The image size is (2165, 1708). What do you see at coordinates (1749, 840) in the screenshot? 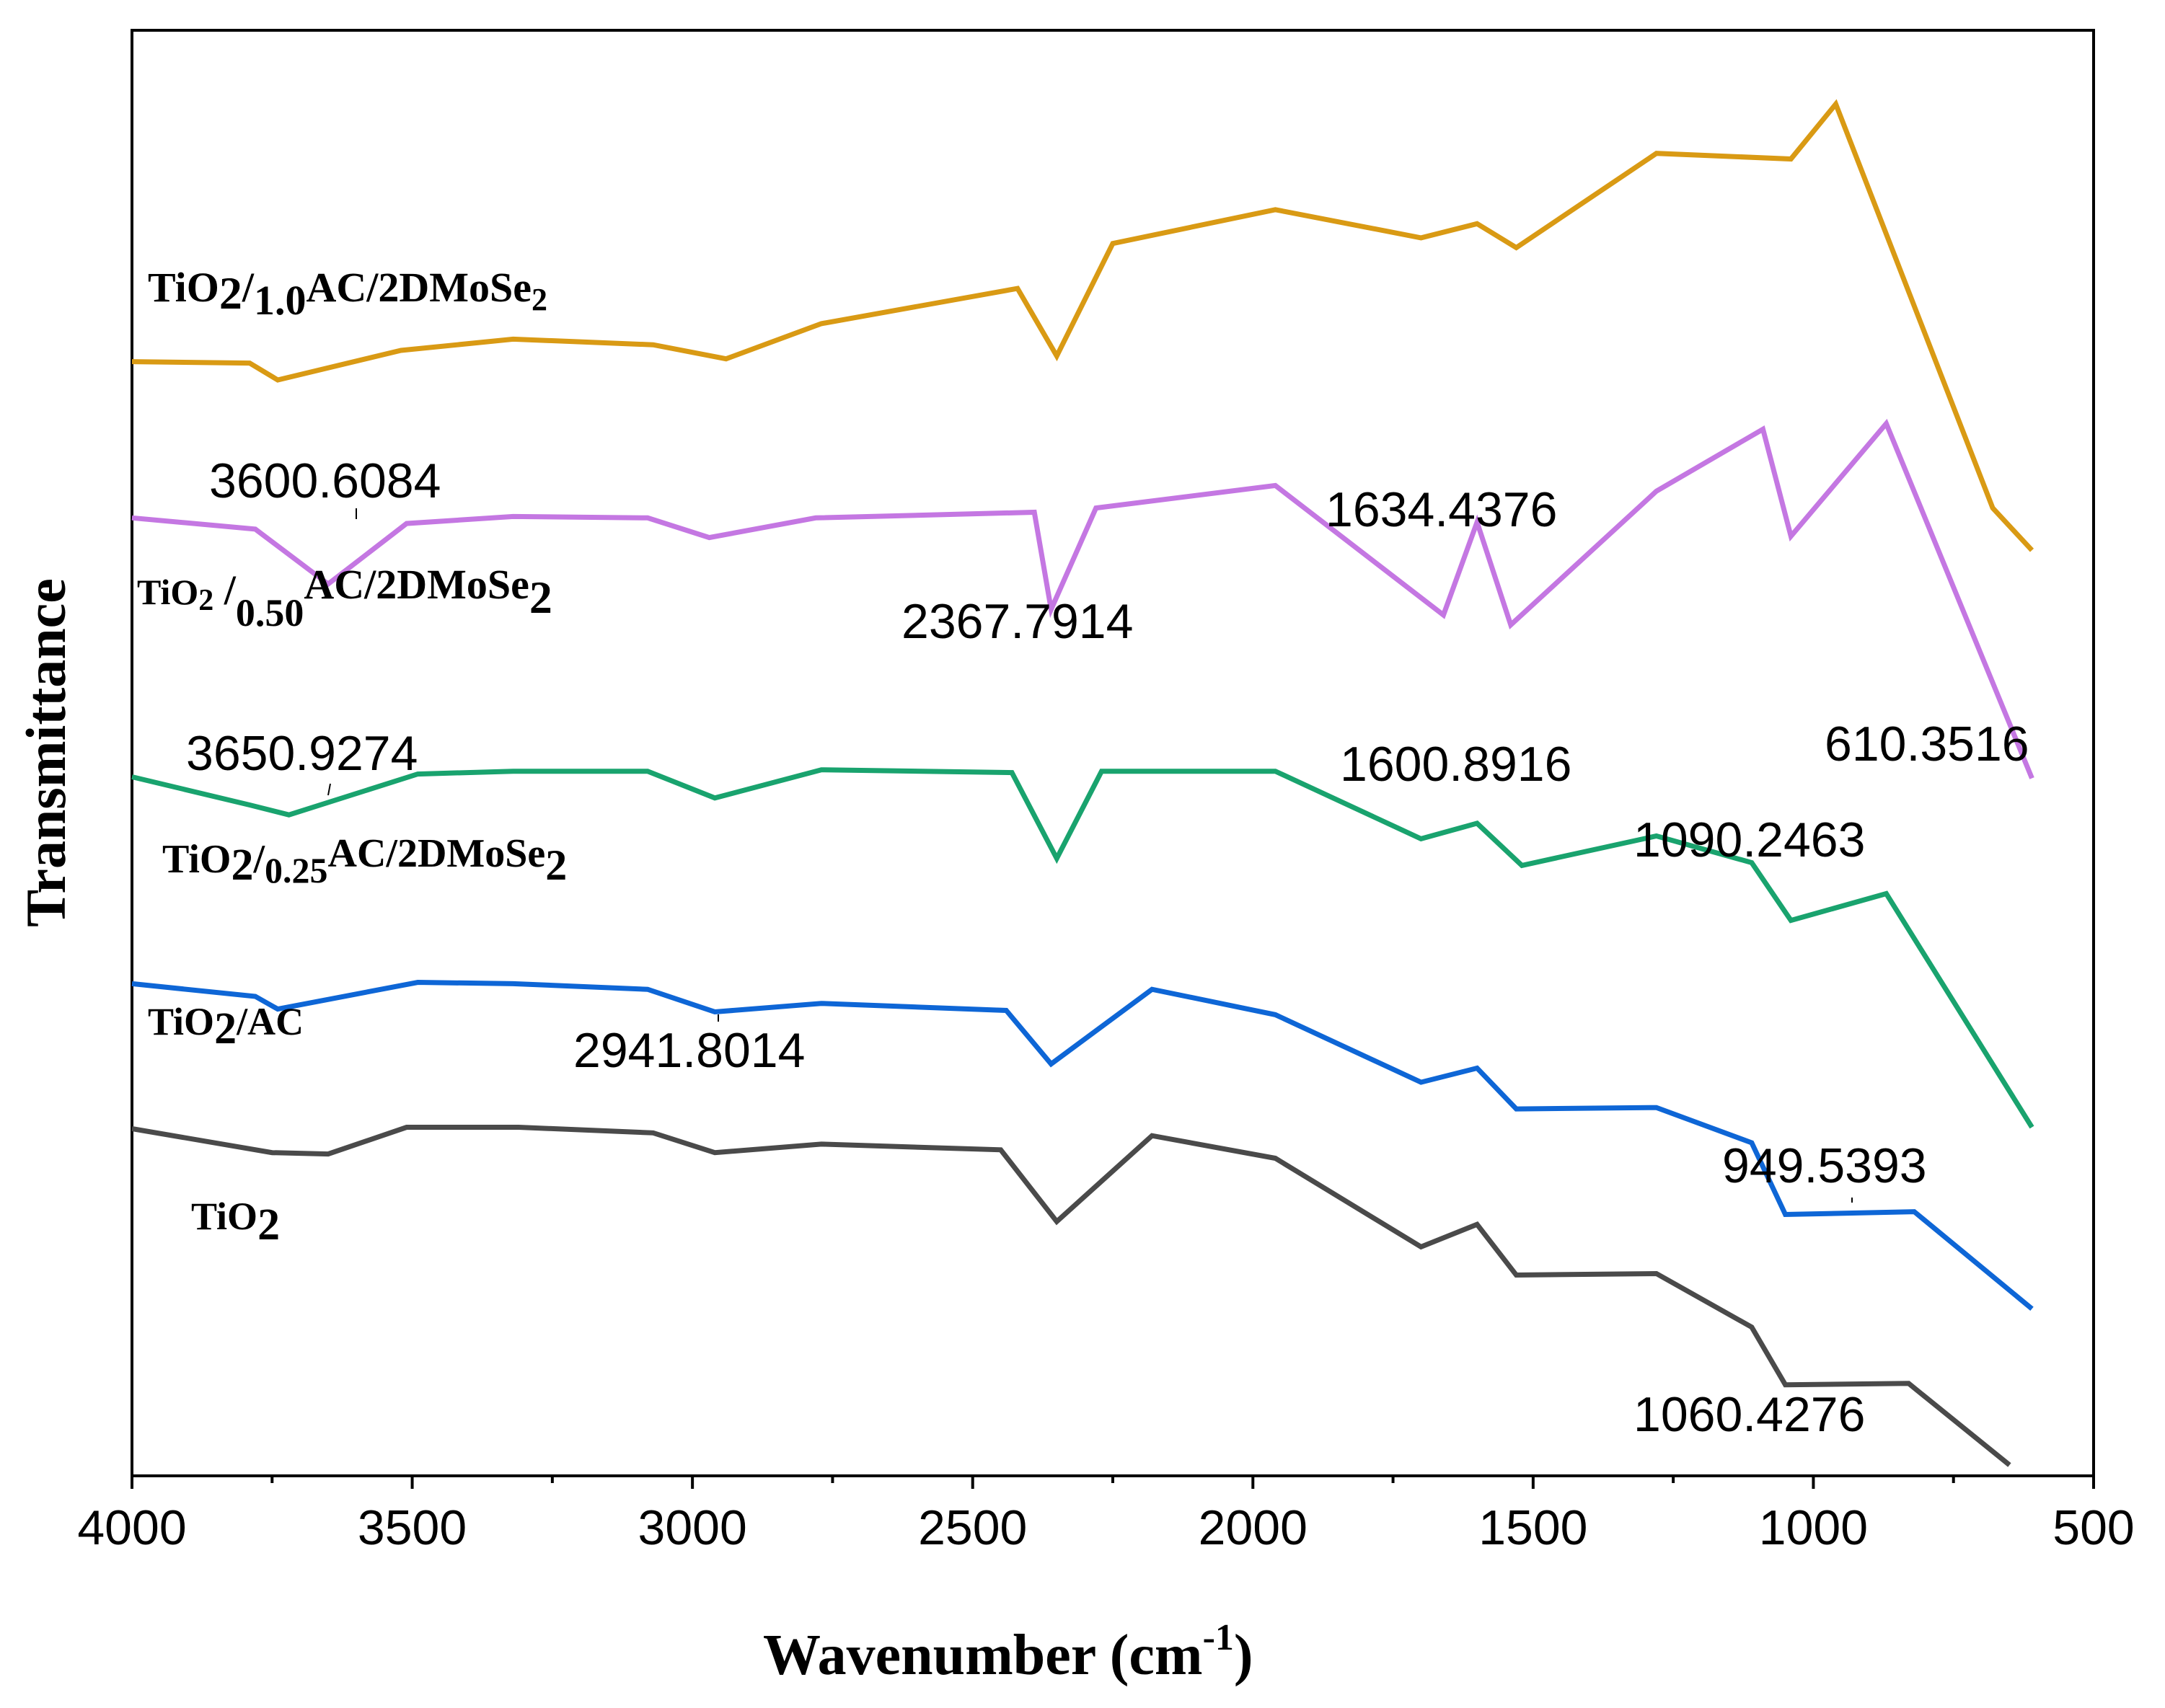
I see `annotation-1090: 1090.2463` at bounding box center [1749, 840].